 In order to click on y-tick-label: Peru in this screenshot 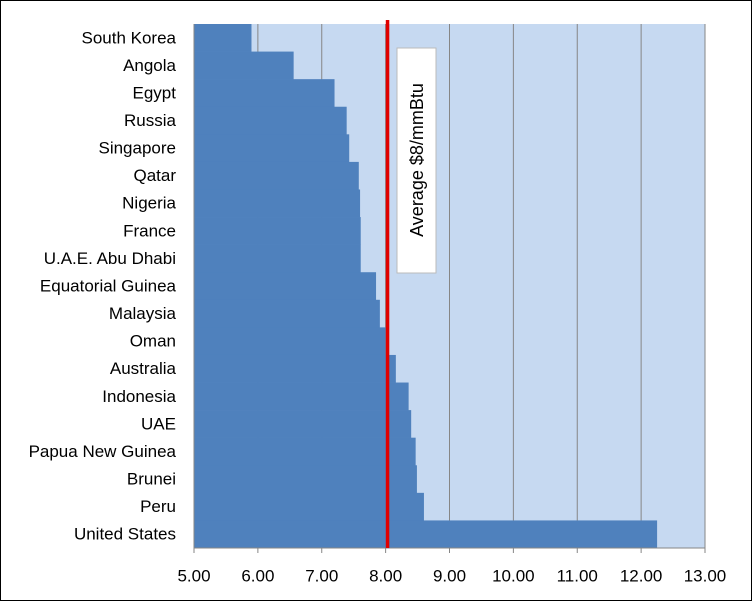, I will do `click(158, 506)`.